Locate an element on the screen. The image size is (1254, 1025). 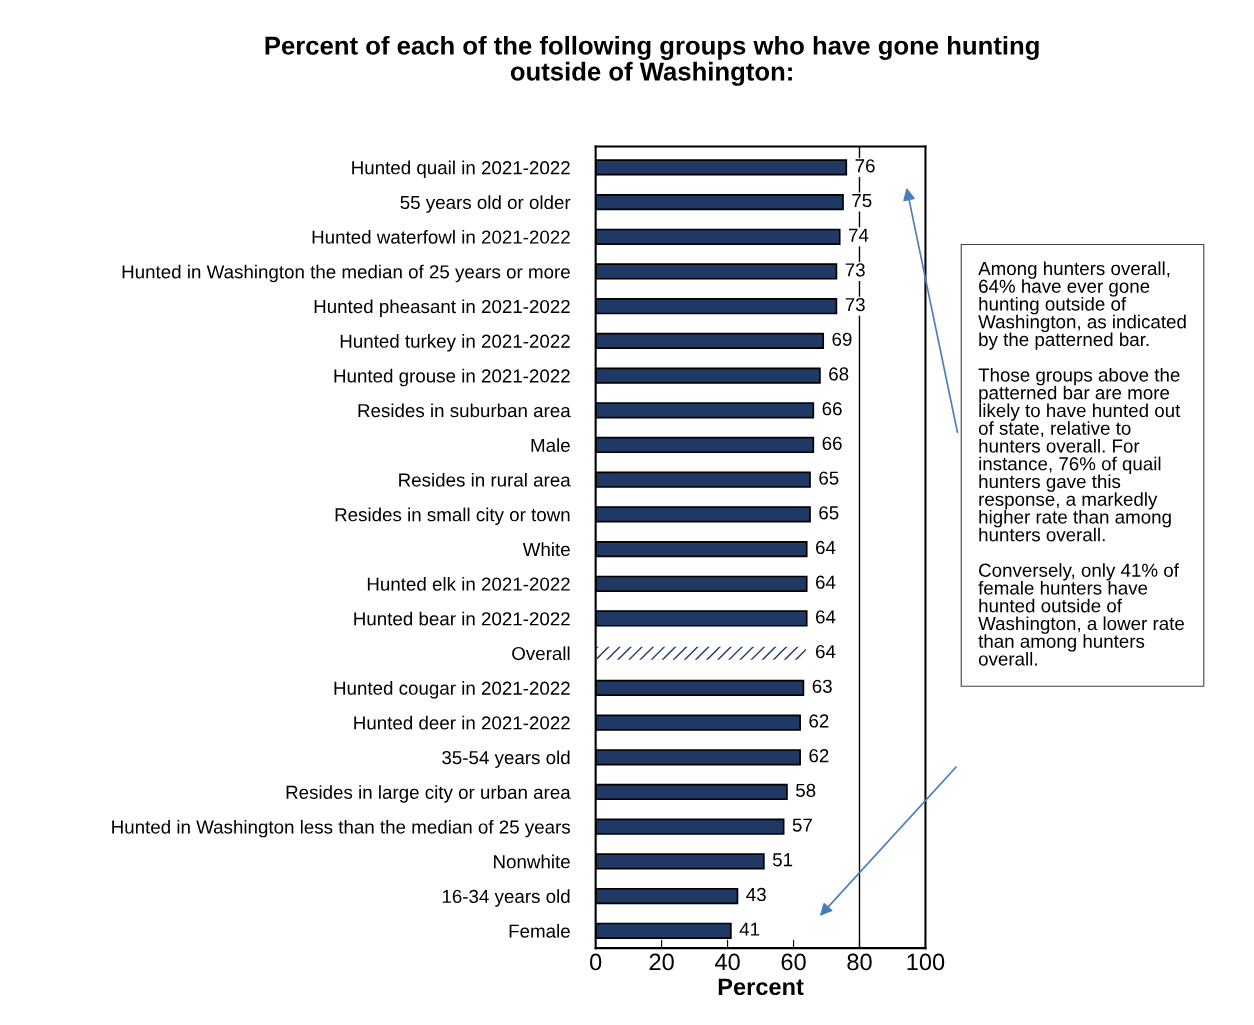
y-tick-label: Hunted cougar in 2021-2022 is located at coordinates (452, 690).